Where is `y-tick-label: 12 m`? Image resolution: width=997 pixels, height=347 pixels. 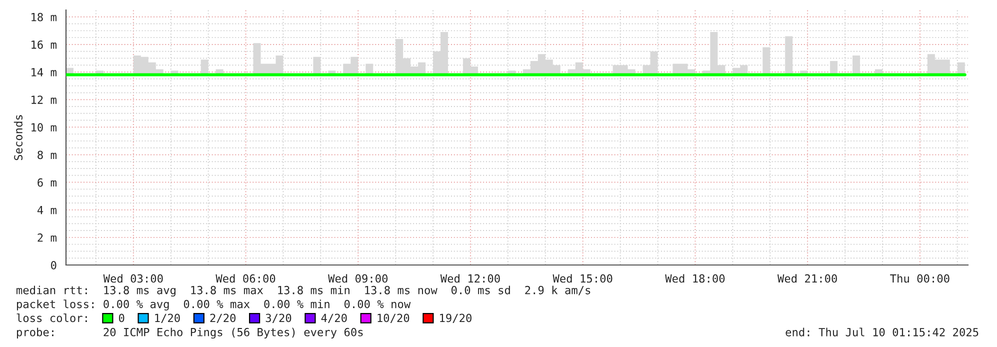 y-tick-label: 12 m is located at coordinates (44, 100).